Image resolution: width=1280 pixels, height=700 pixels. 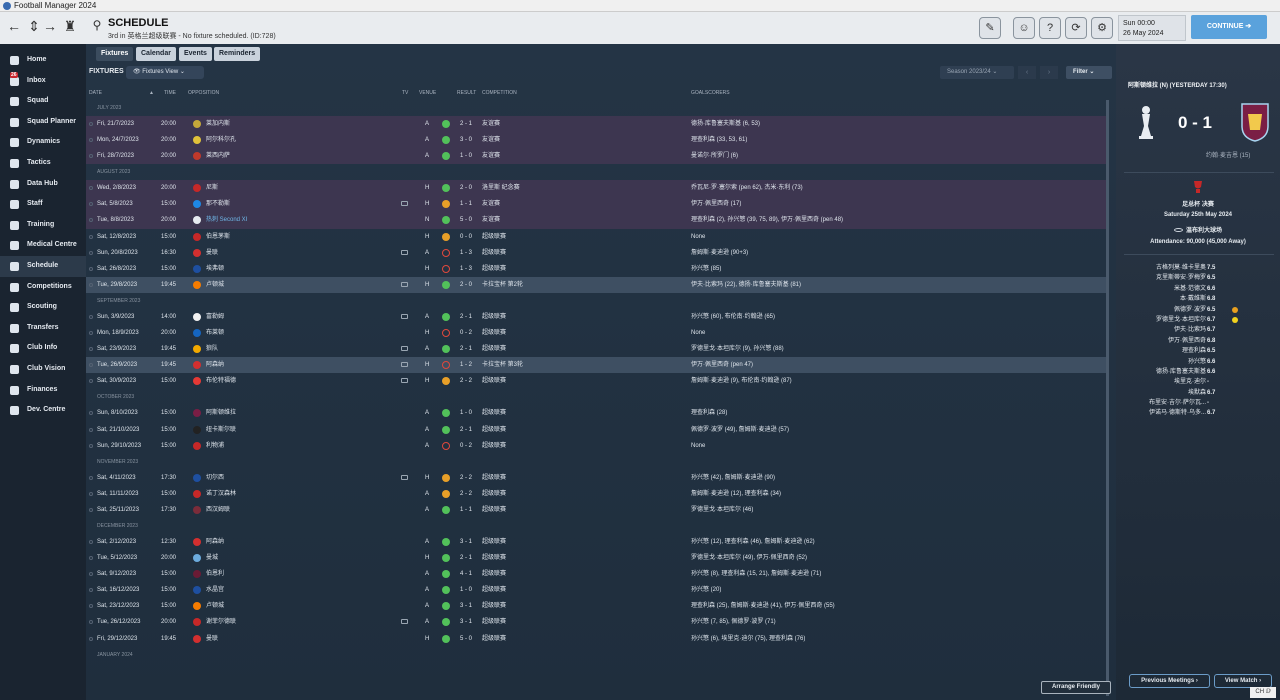 I want to click on player-rating-row: 古格列莫·维卡里奥 7.5, so click(x=1201, y=268).